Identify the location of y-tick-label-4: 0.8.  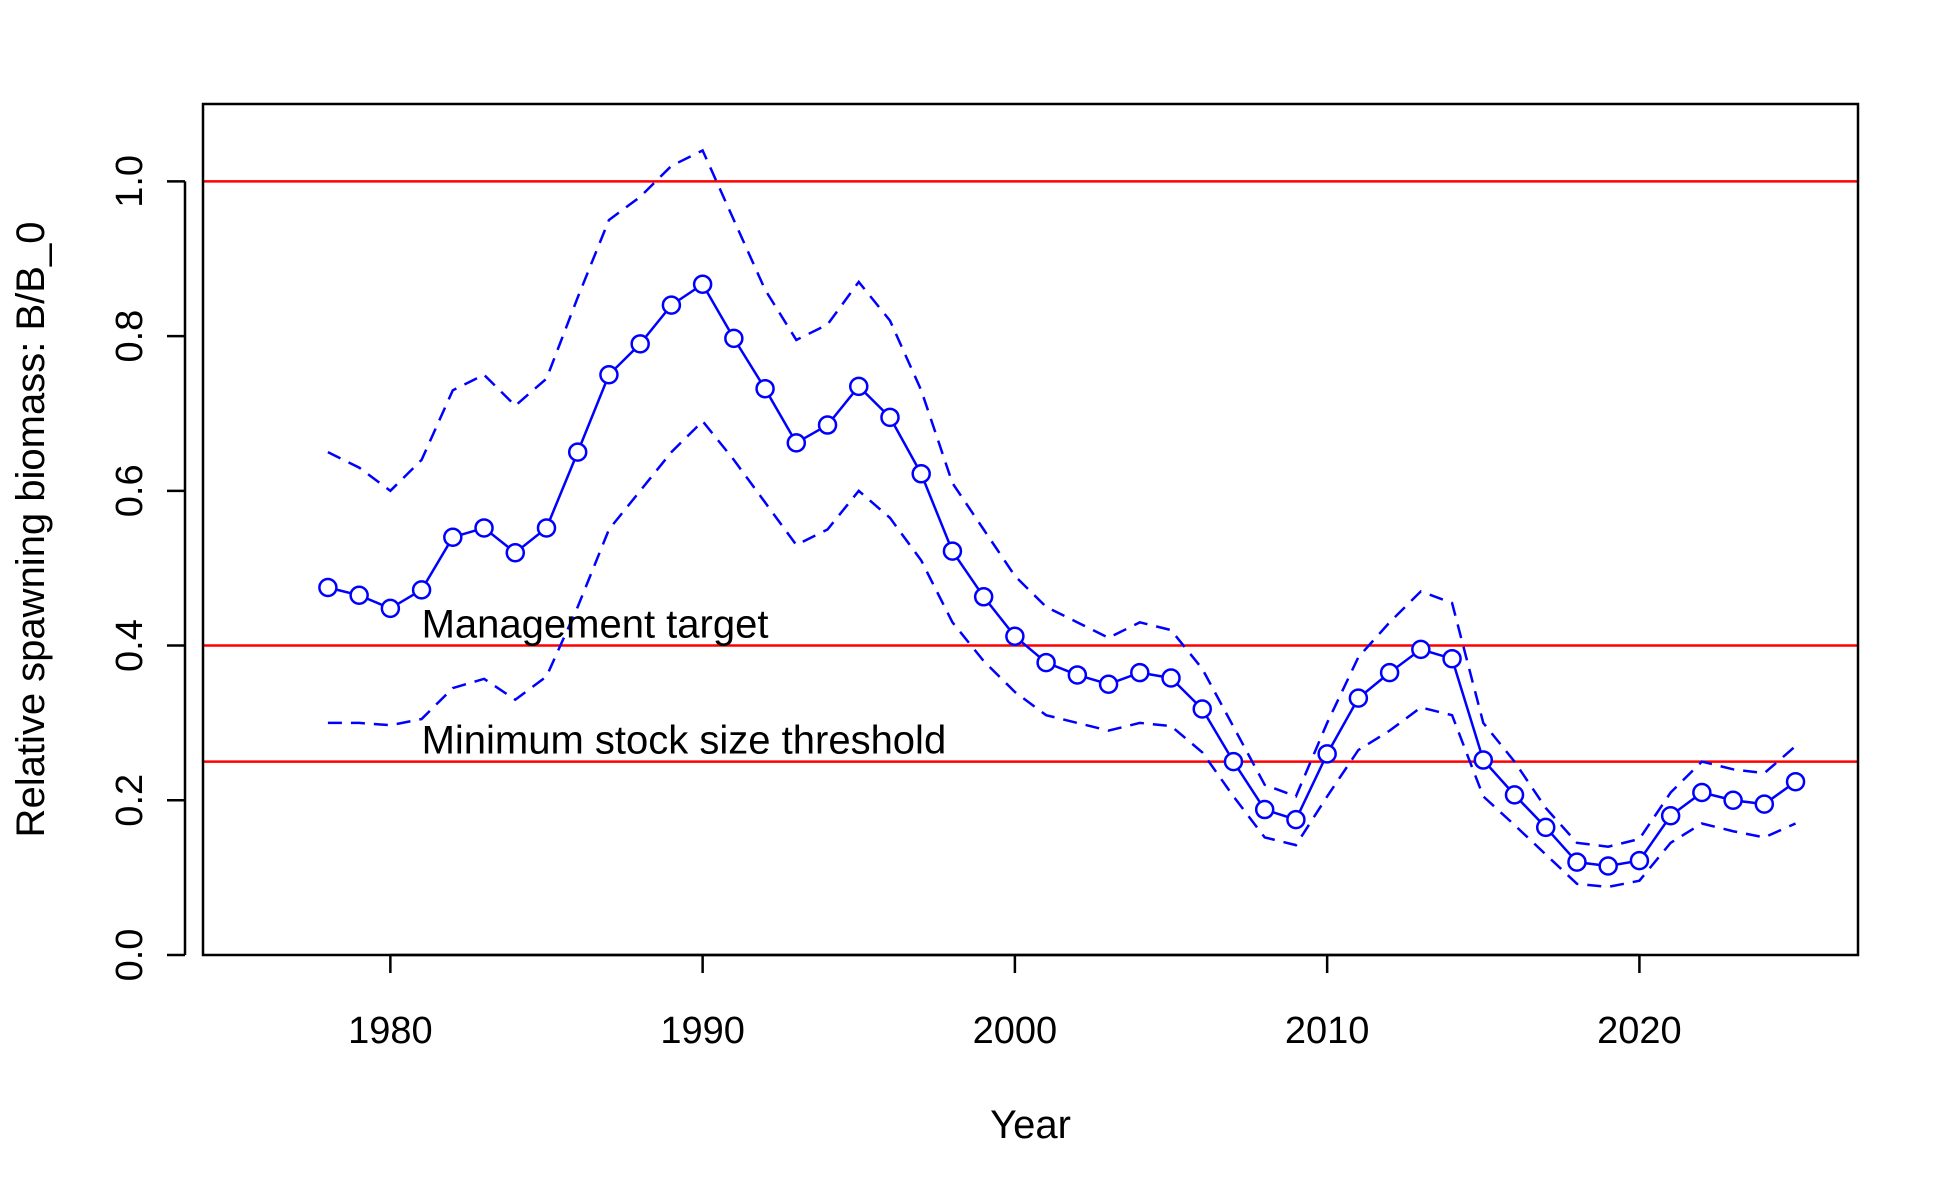
(130, 336).